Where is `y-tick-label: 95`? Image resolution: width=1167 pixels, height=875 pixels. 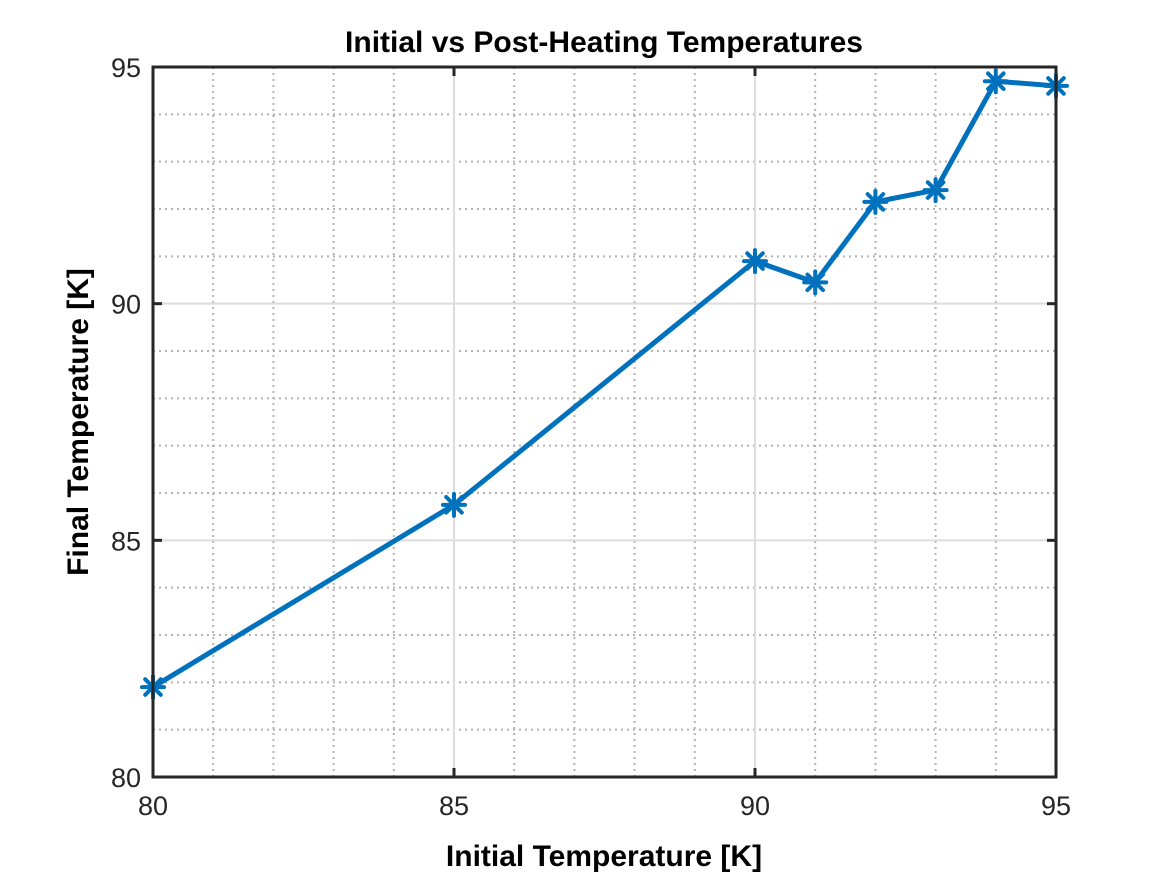 y-tick-label: 95 is located at coordinates (126, 68).